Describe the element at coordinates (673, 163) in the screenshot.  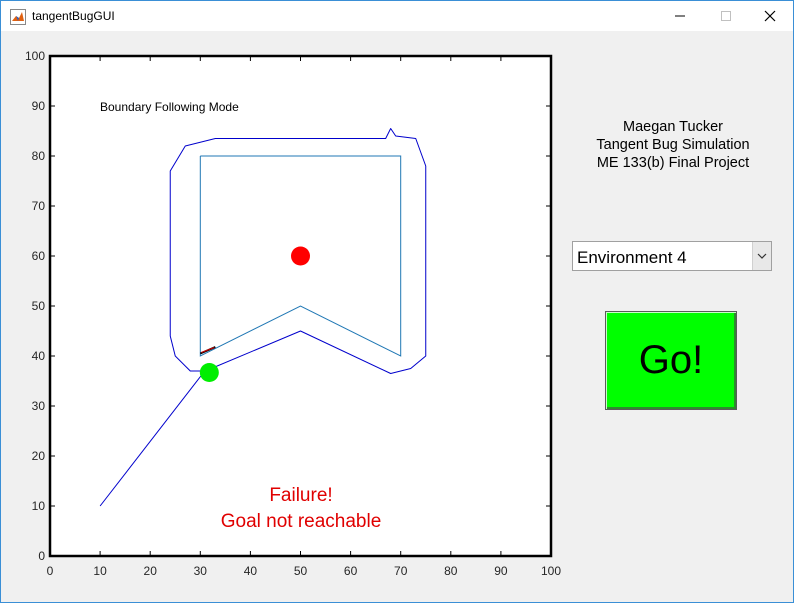
I see `course-name: ME 133(b) Final Project` at that location.